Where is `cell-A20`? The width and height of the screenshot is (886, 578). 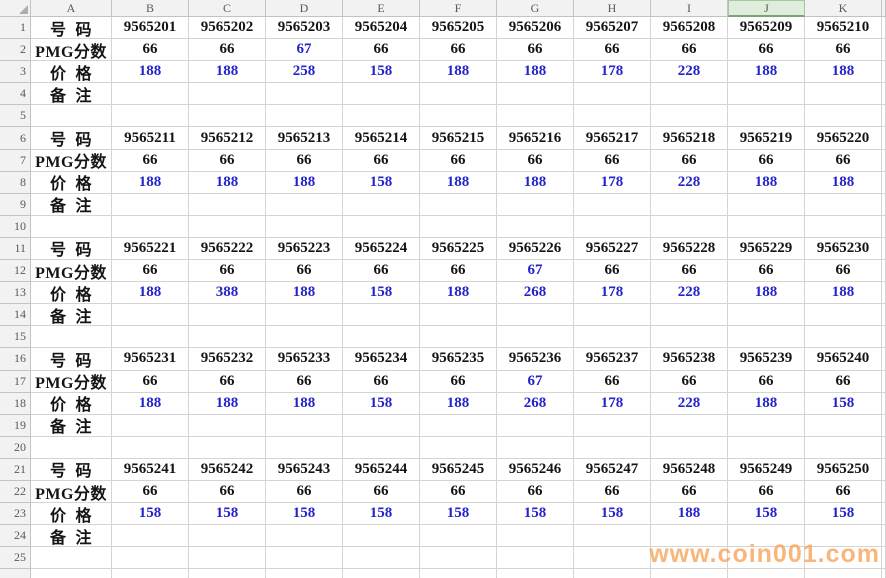
cell-A20 is located at coordinates (71, 447).